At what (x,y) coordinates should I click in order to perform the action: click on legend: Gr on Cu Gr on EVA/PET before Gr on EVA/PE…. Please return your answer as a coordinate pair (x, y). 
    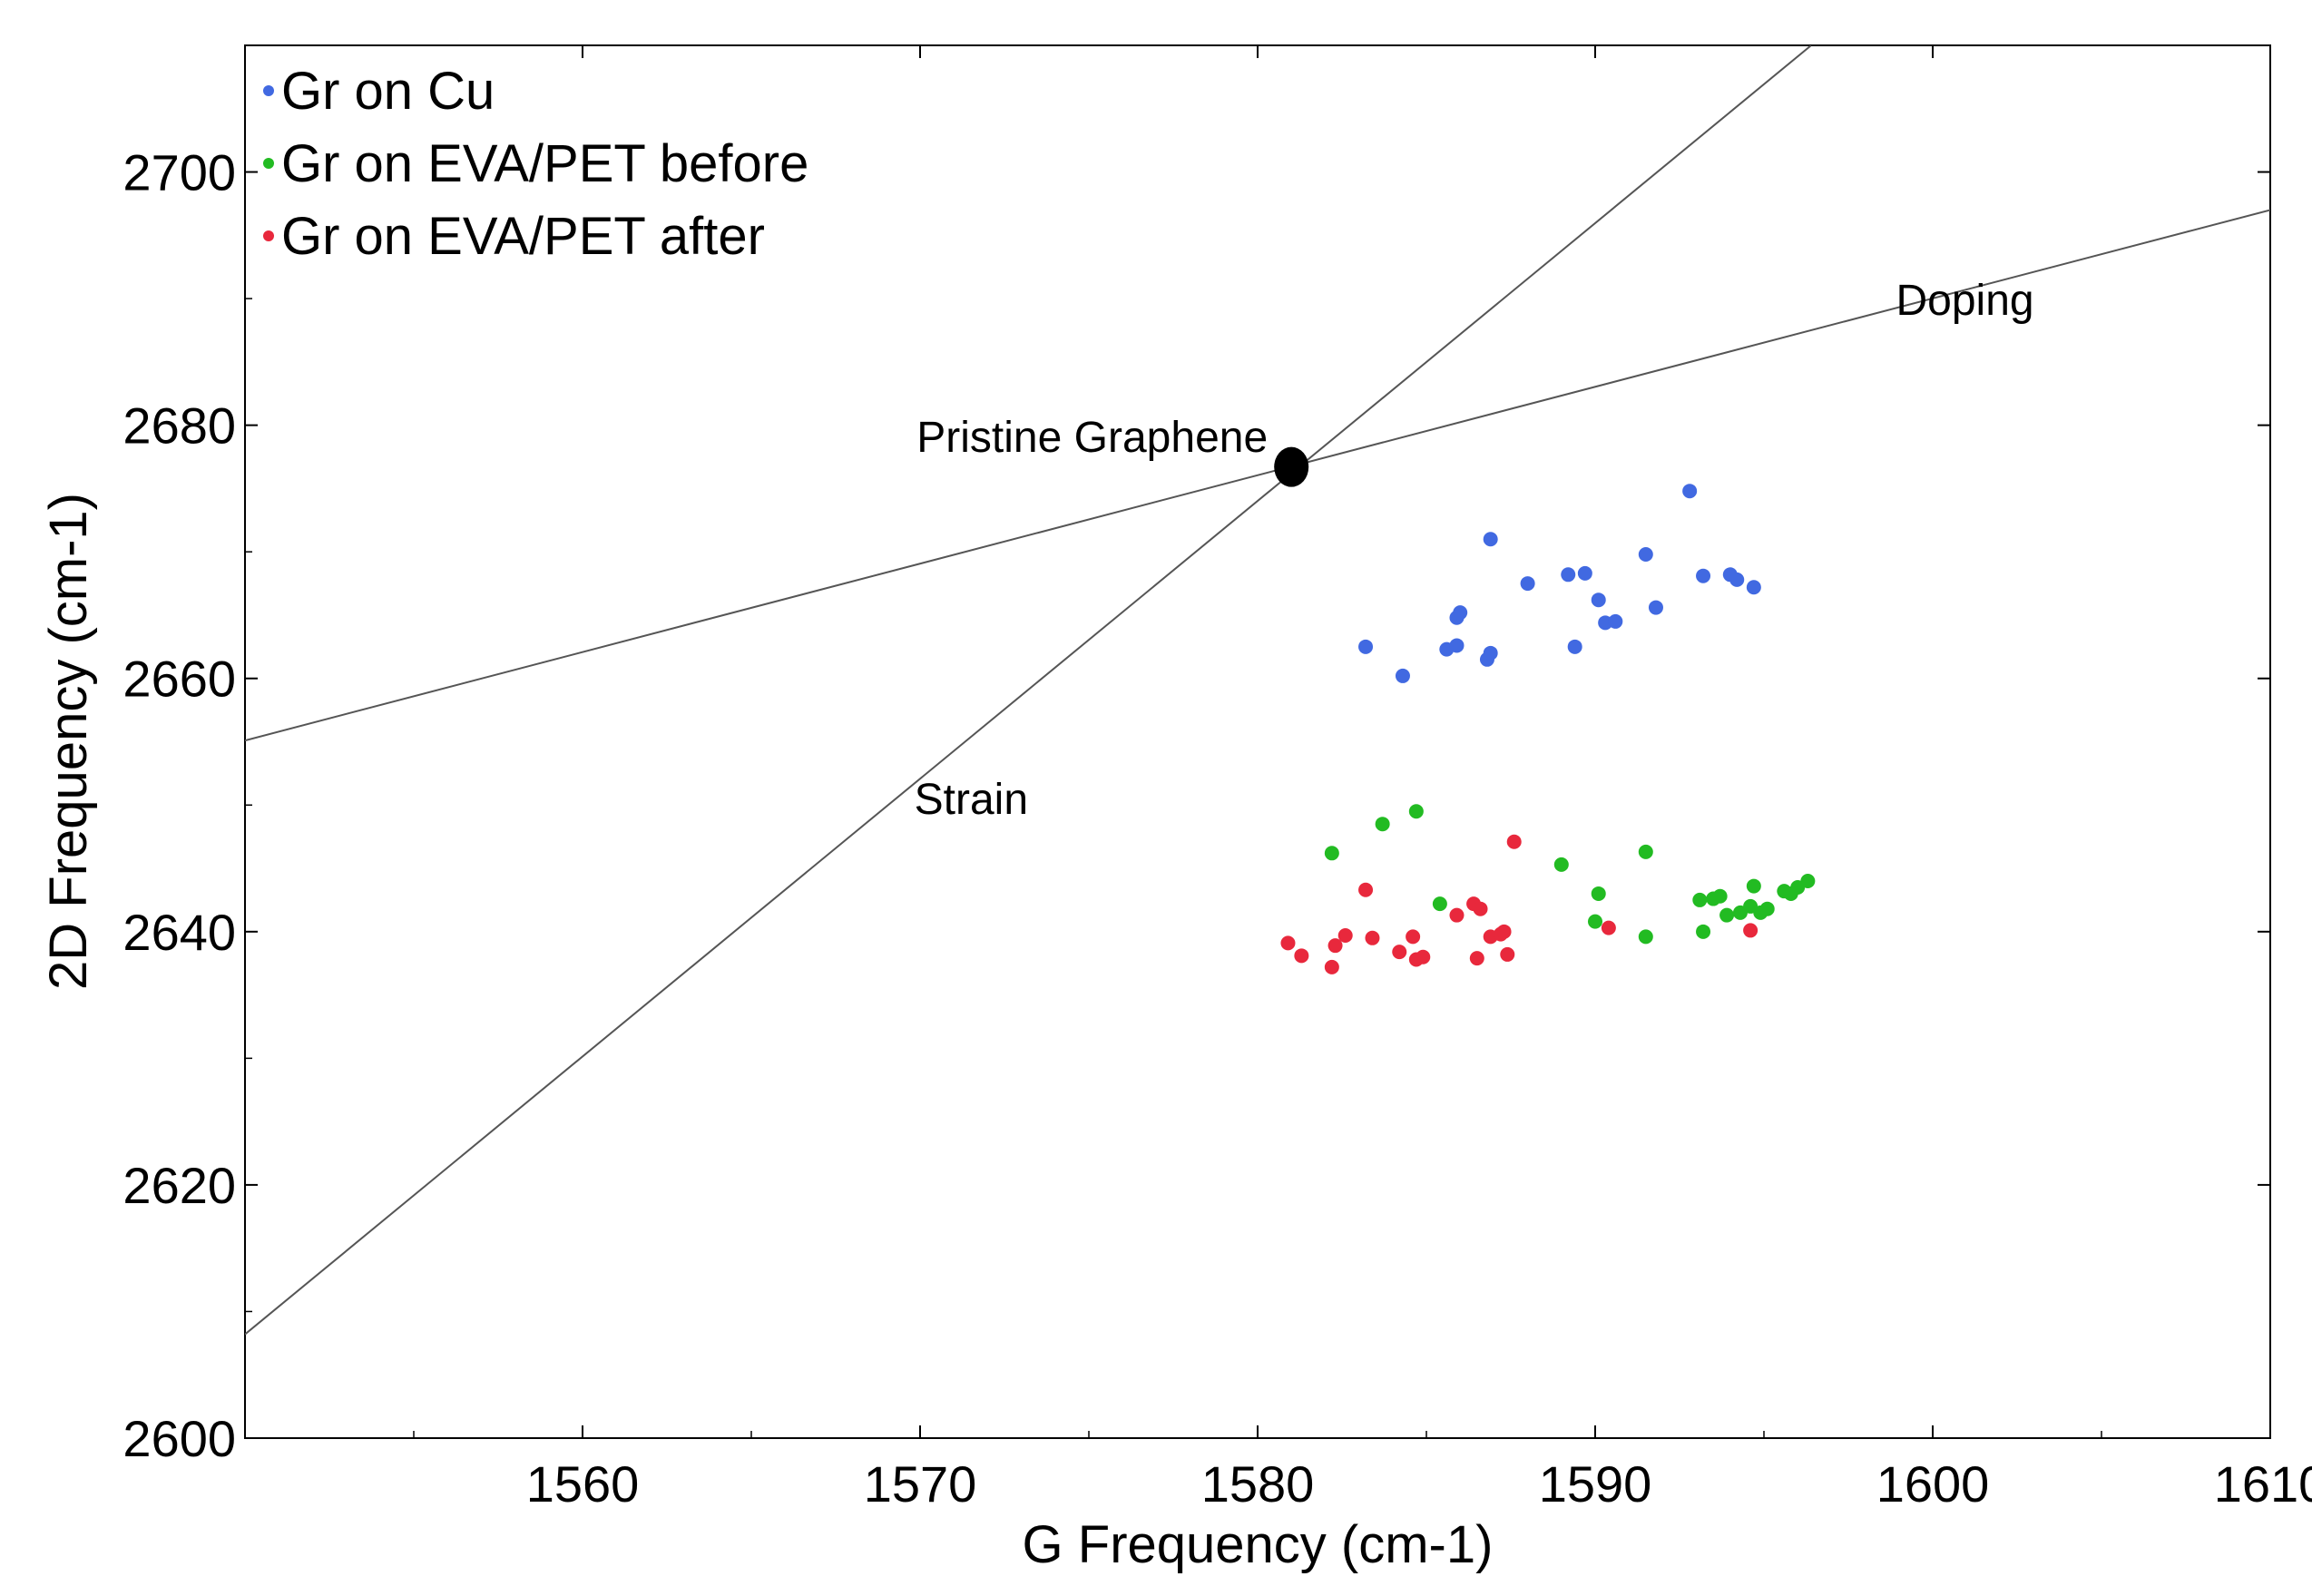
    Looking at the image, I should click on (535, 164).